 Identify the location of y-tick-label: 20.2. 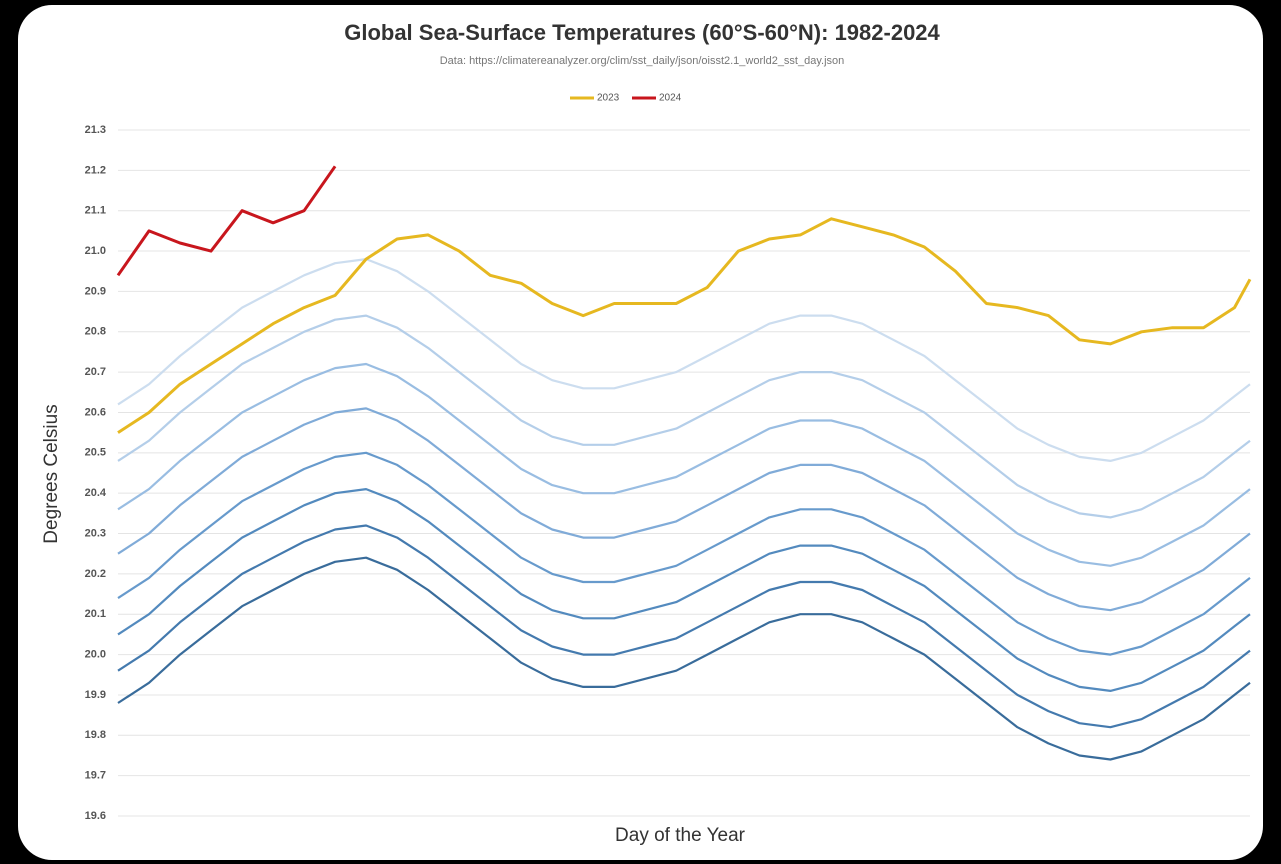
(95, 574).